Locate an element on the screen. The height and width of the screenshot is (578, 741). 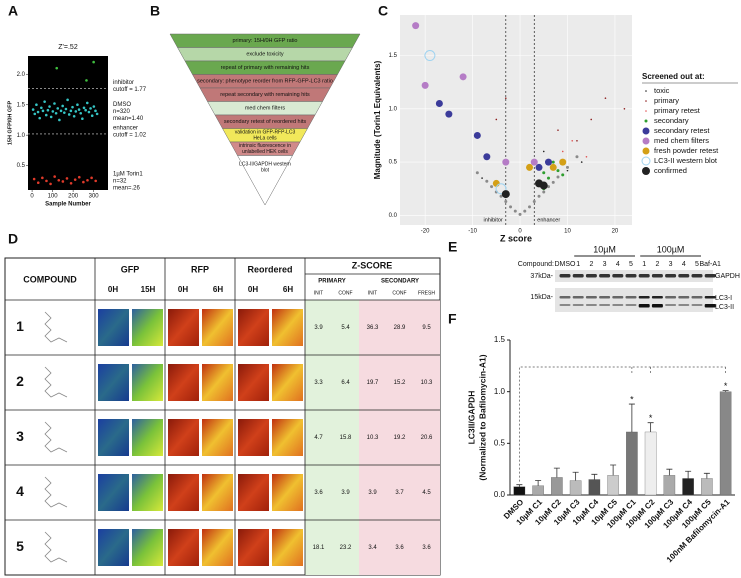
table-header: COMPOUND is located at coordinates (50, 279).